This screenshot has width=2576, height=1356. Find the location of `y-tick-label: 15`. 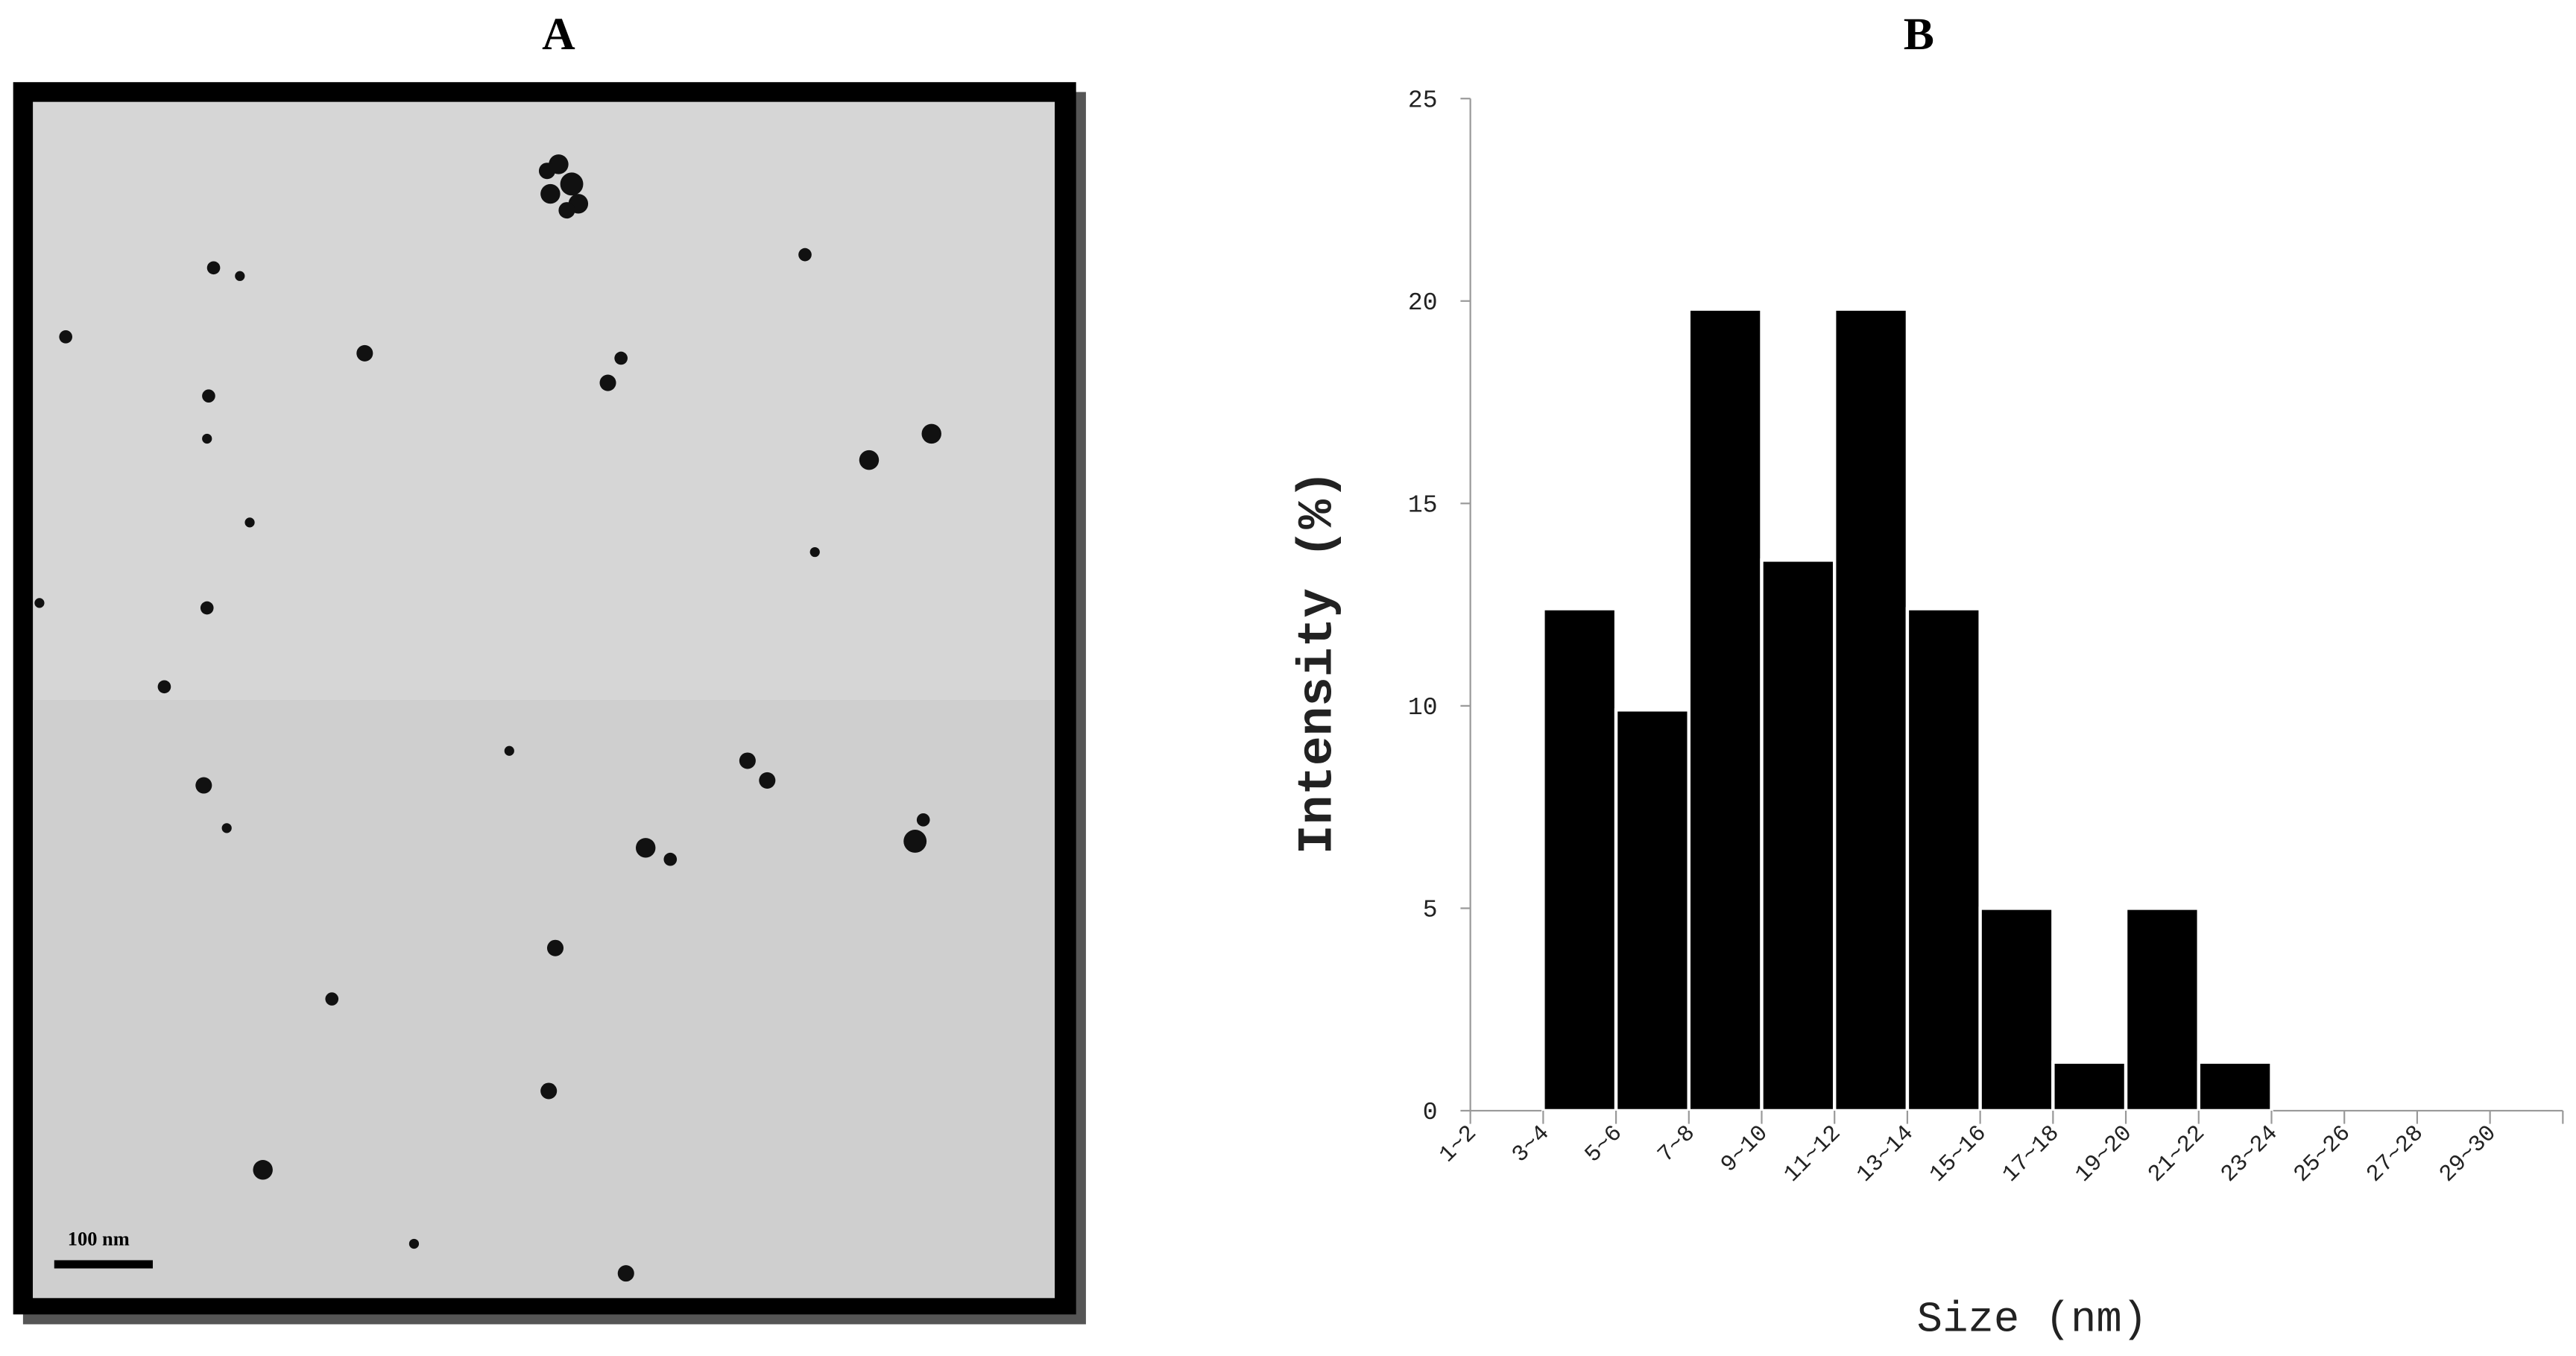

y-tick-label: 15 is located at coordinates (1423, 505).